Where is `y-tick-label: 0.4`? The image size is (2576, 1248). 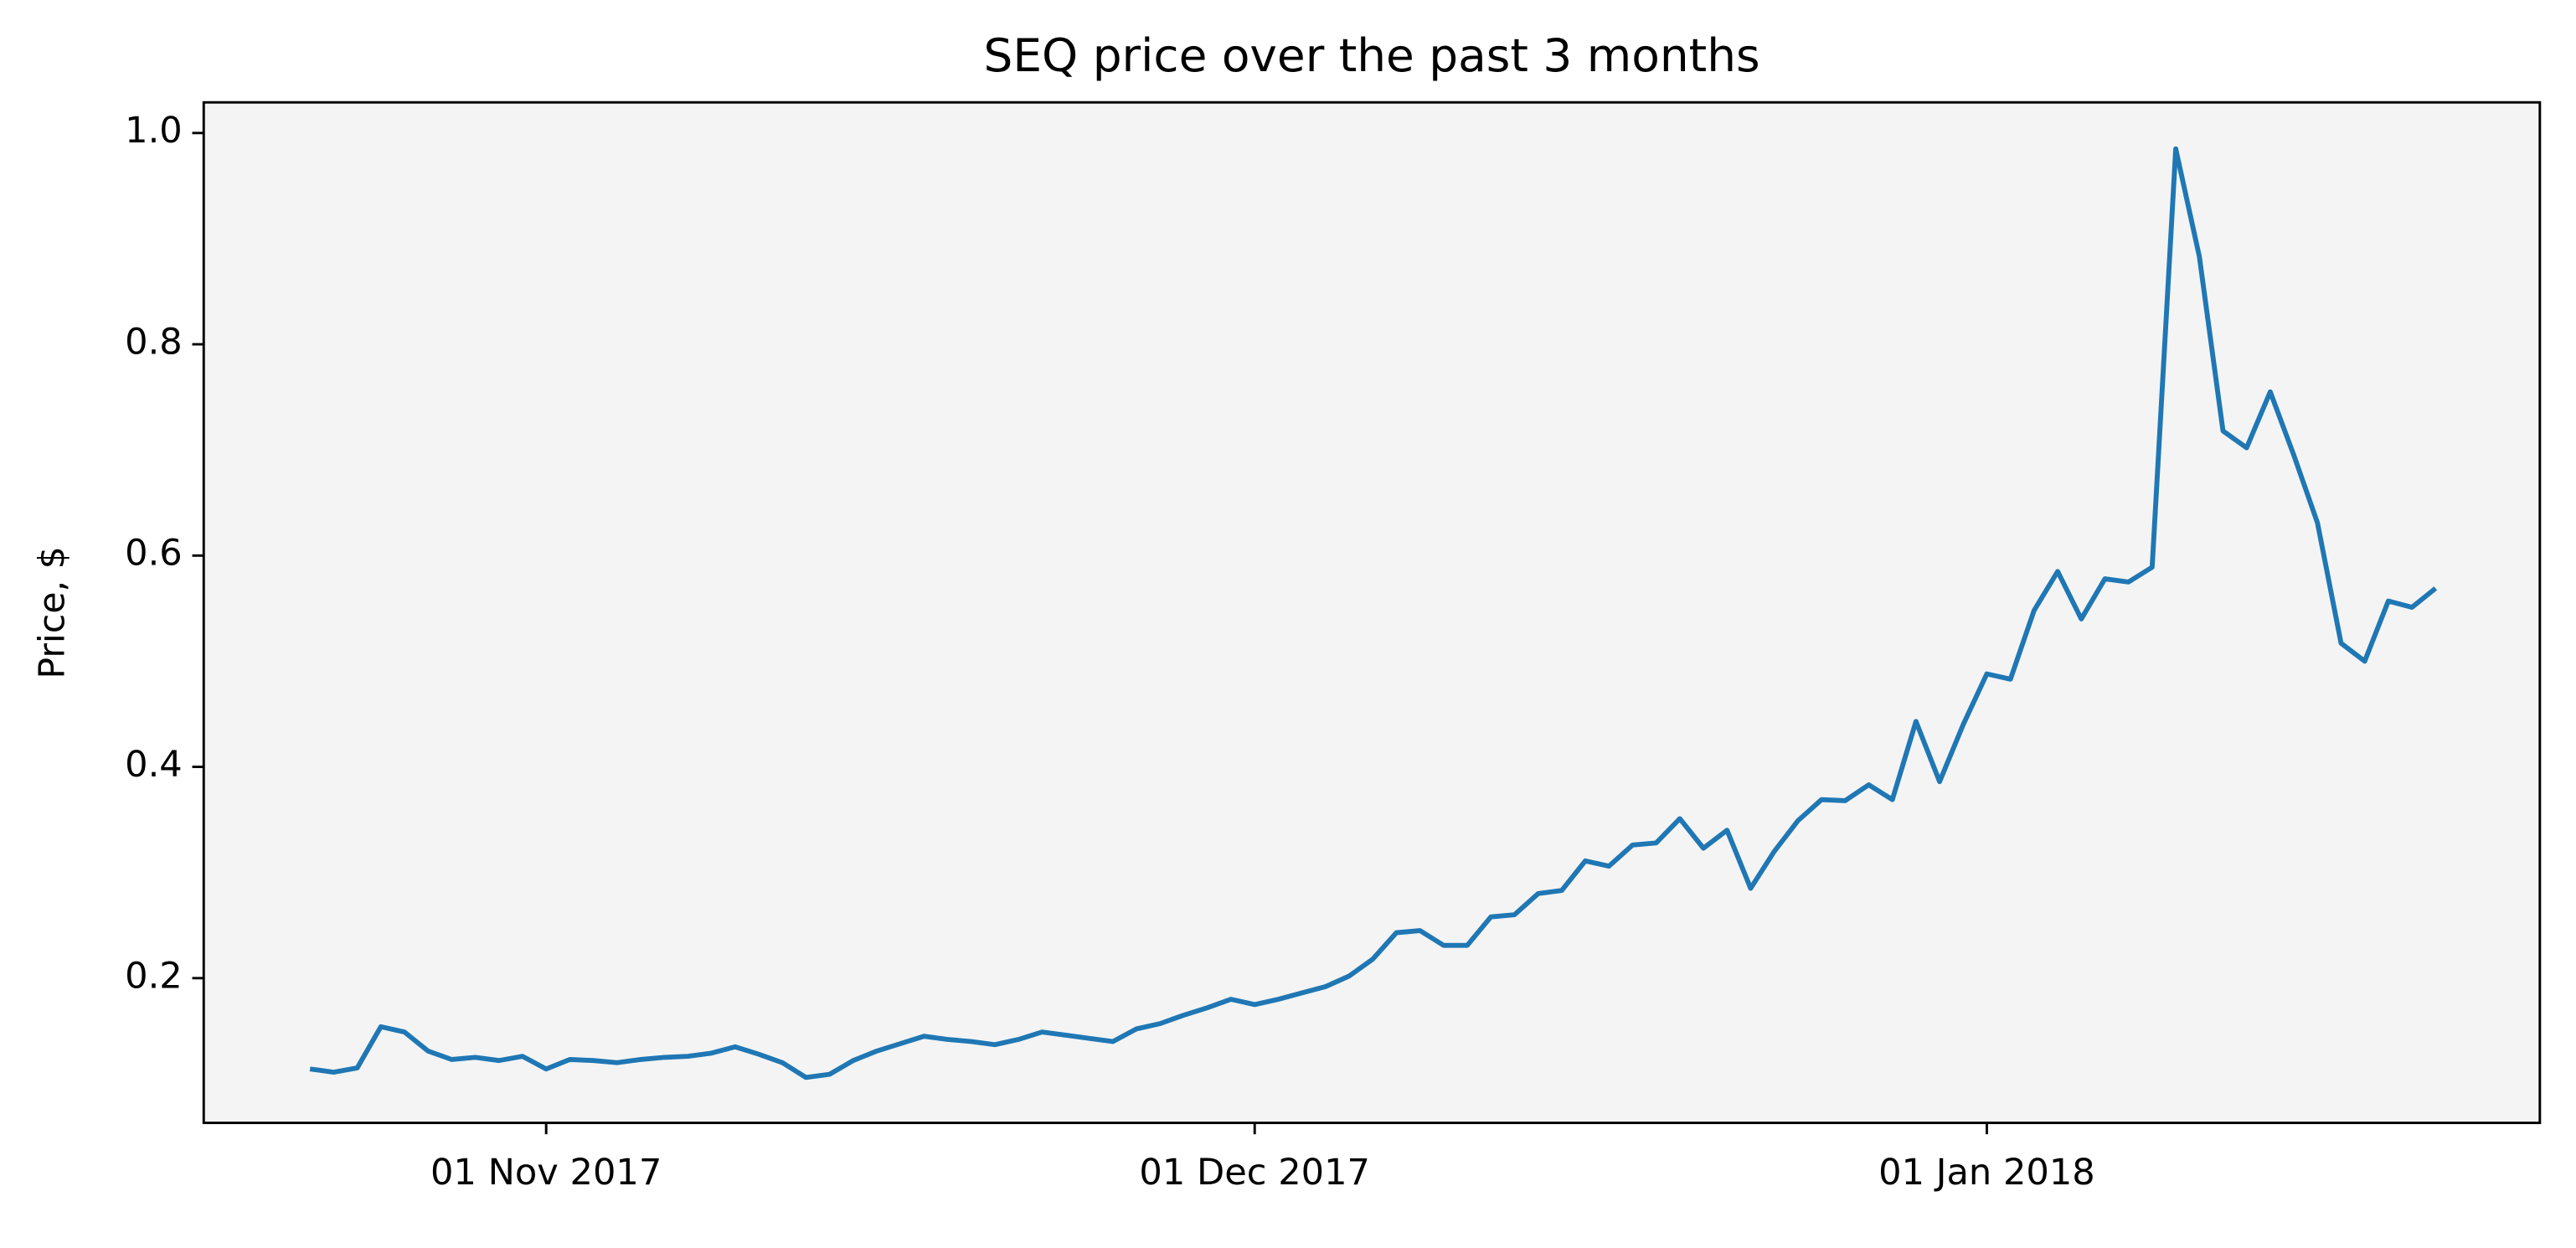
y-tick-label: 0.4 is located at coordinates (154, 765).